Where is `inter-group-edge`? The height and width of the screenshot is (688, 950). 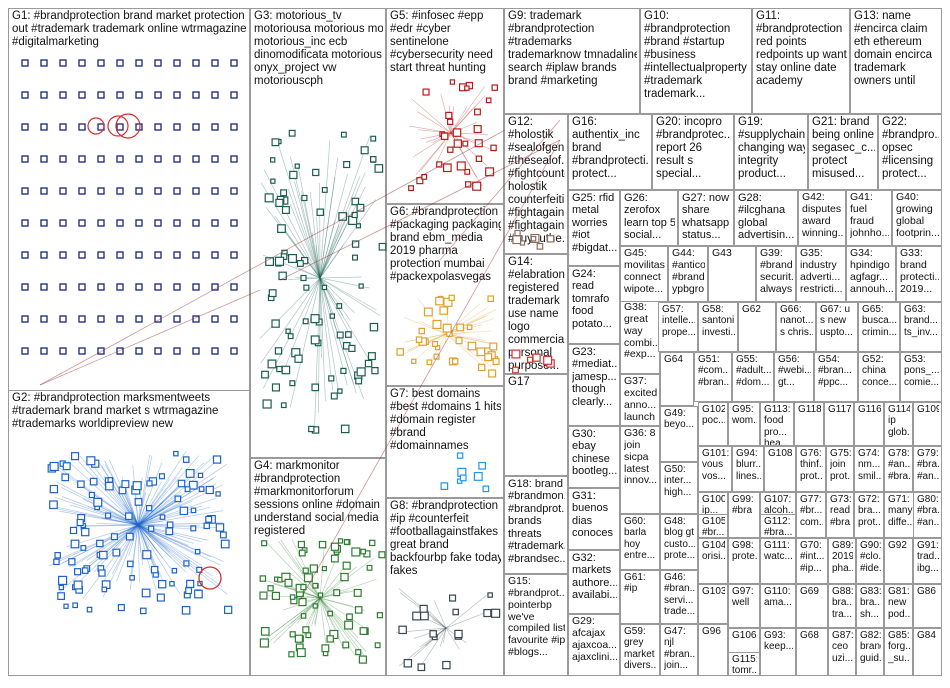 inter-group-edge is located at coordinates (500, 190).